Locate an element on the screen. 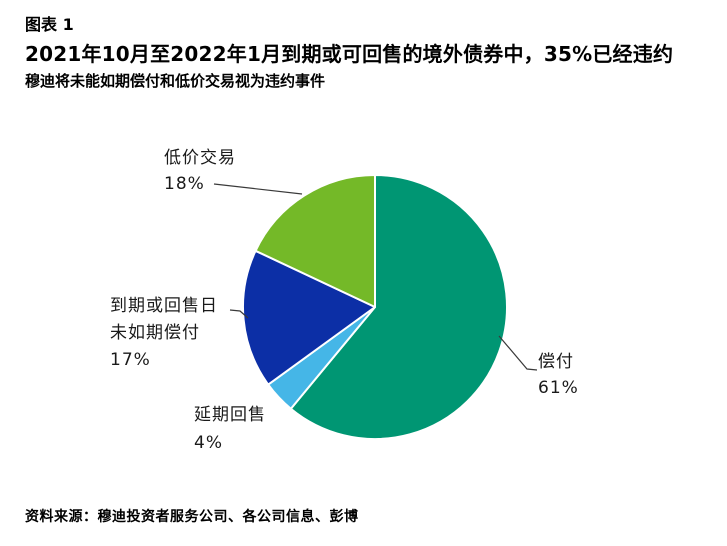 The image size is (727, 546). label-deferred-put-text: 延期回售 is located at coordinates (230, 415).